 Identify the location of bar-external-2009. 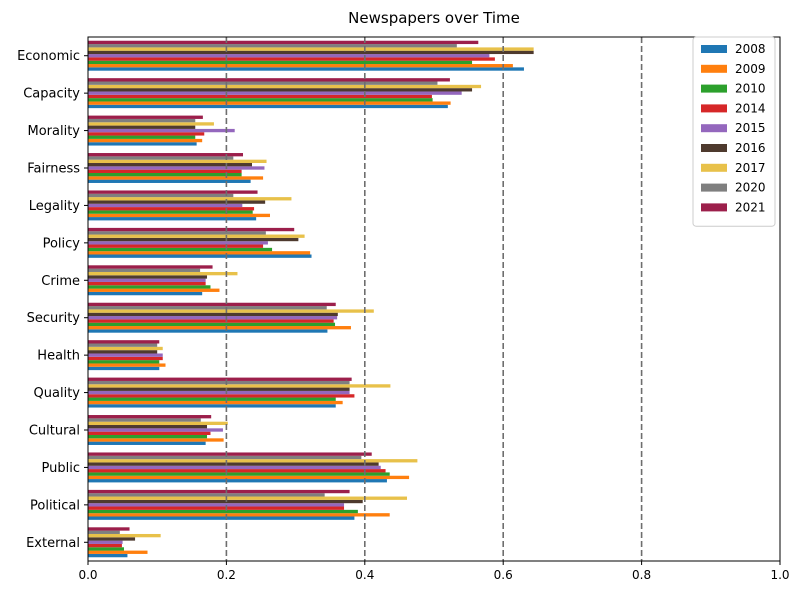
(118, 552).